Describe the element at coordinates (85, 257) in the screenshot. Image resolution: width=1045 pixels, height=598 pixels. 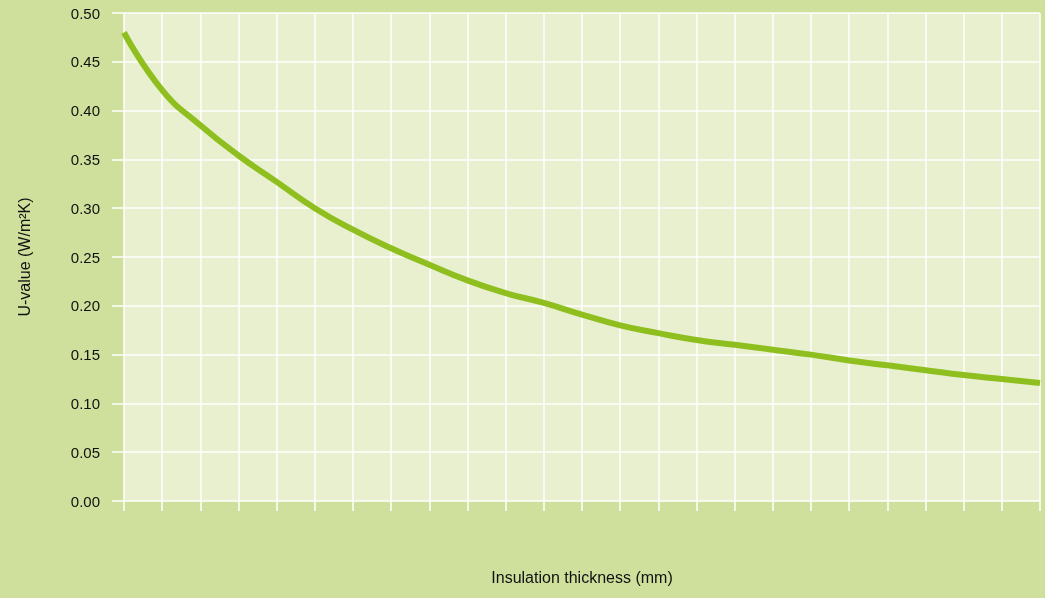
I see `y-tick-label: 0.25` at that location.